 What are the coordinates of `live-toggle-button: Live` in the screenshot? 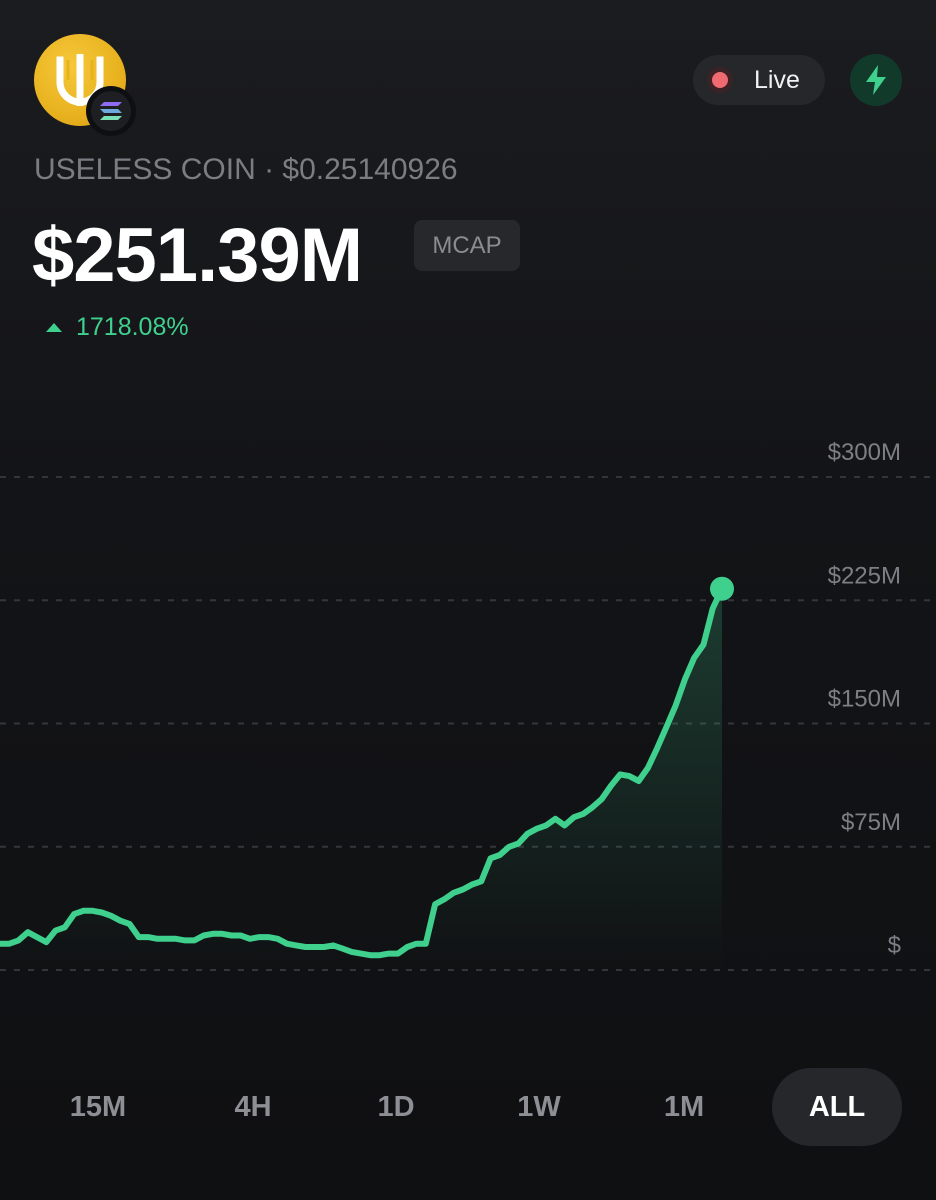 It's located at (759, 80).